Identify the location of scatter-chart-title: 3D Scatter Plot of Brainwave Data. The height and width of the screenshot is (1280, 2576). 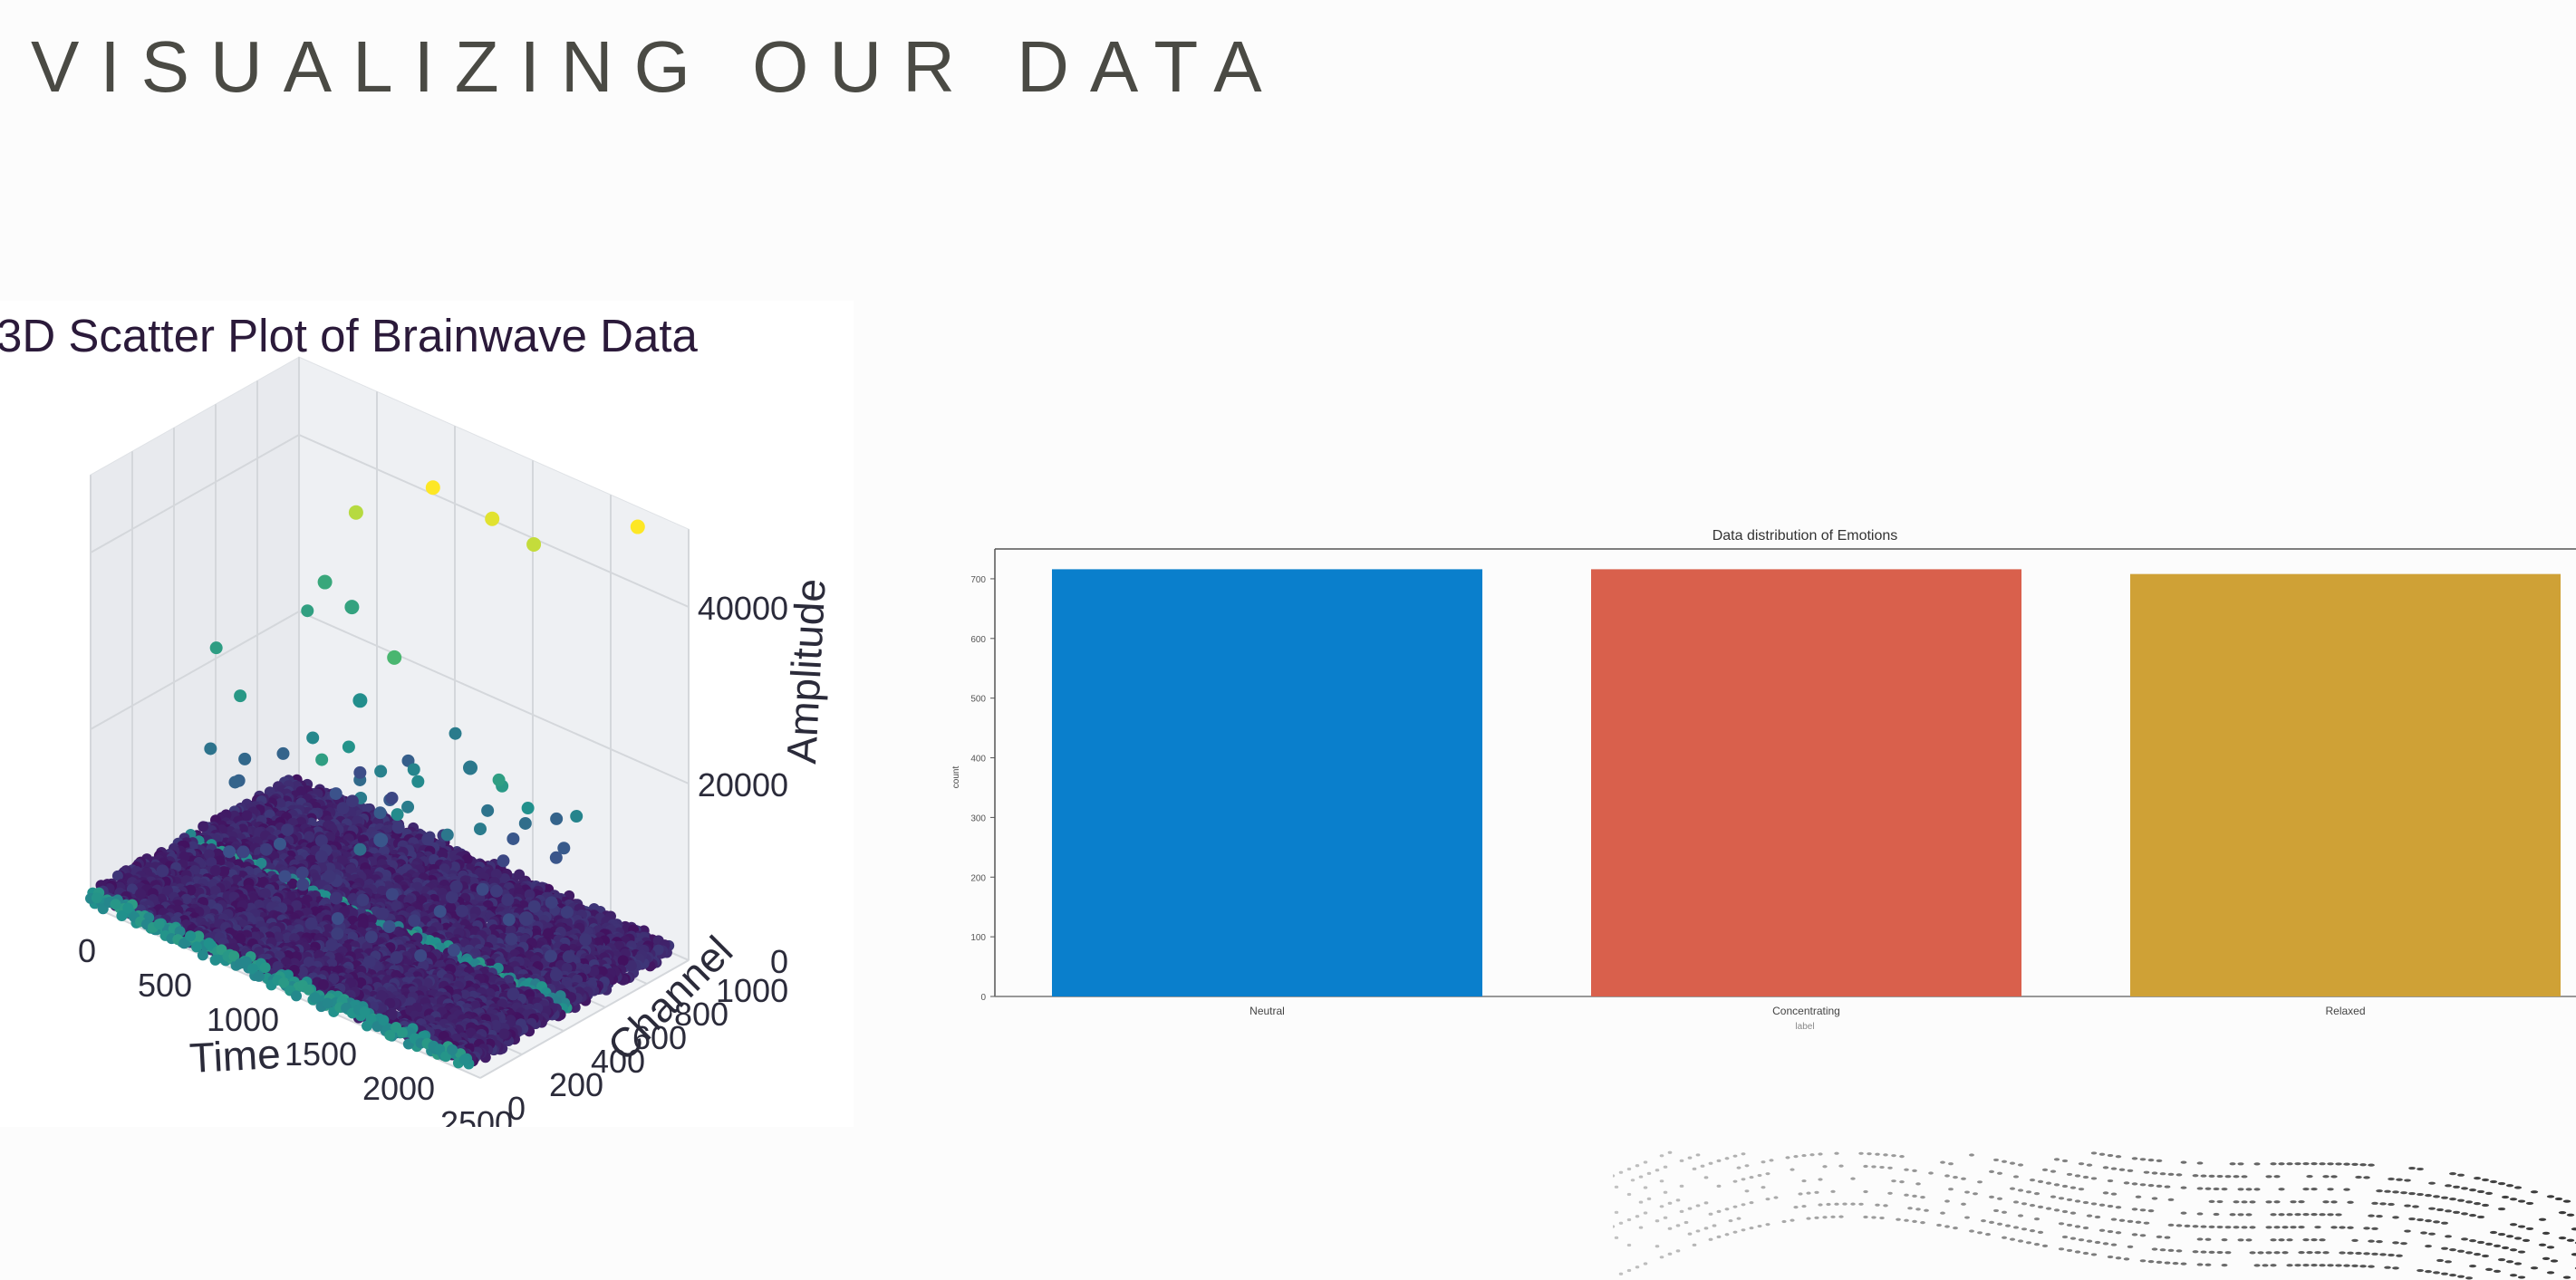
(349, 335).